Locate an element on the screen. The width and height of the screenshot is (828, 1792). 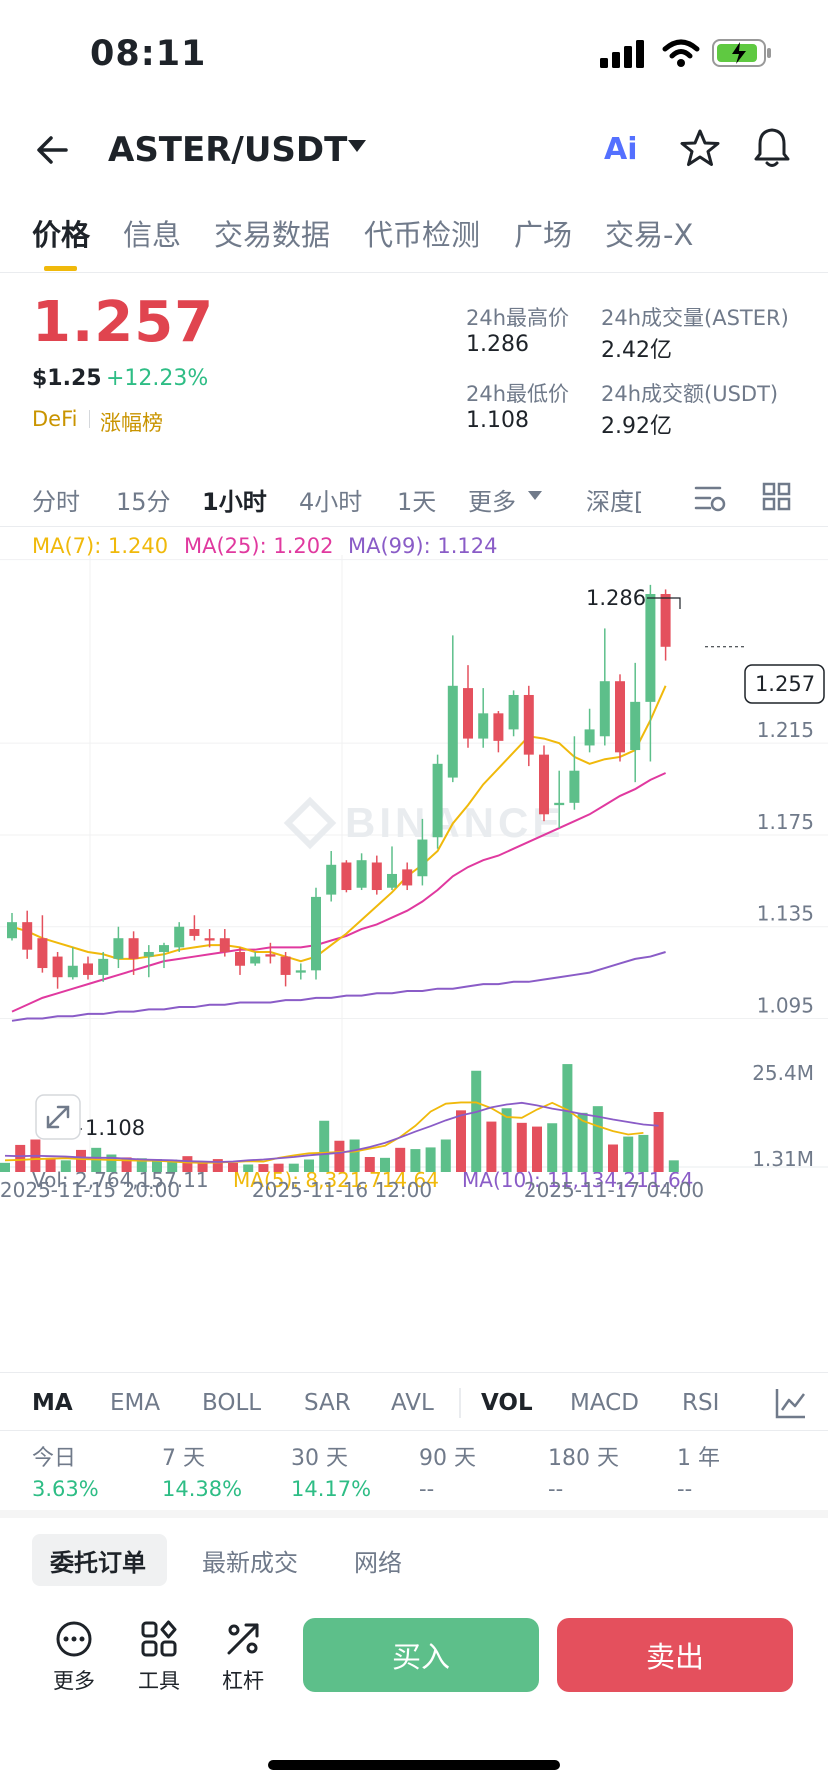
ai-icon: Ai is located at coordinates (621, 149).